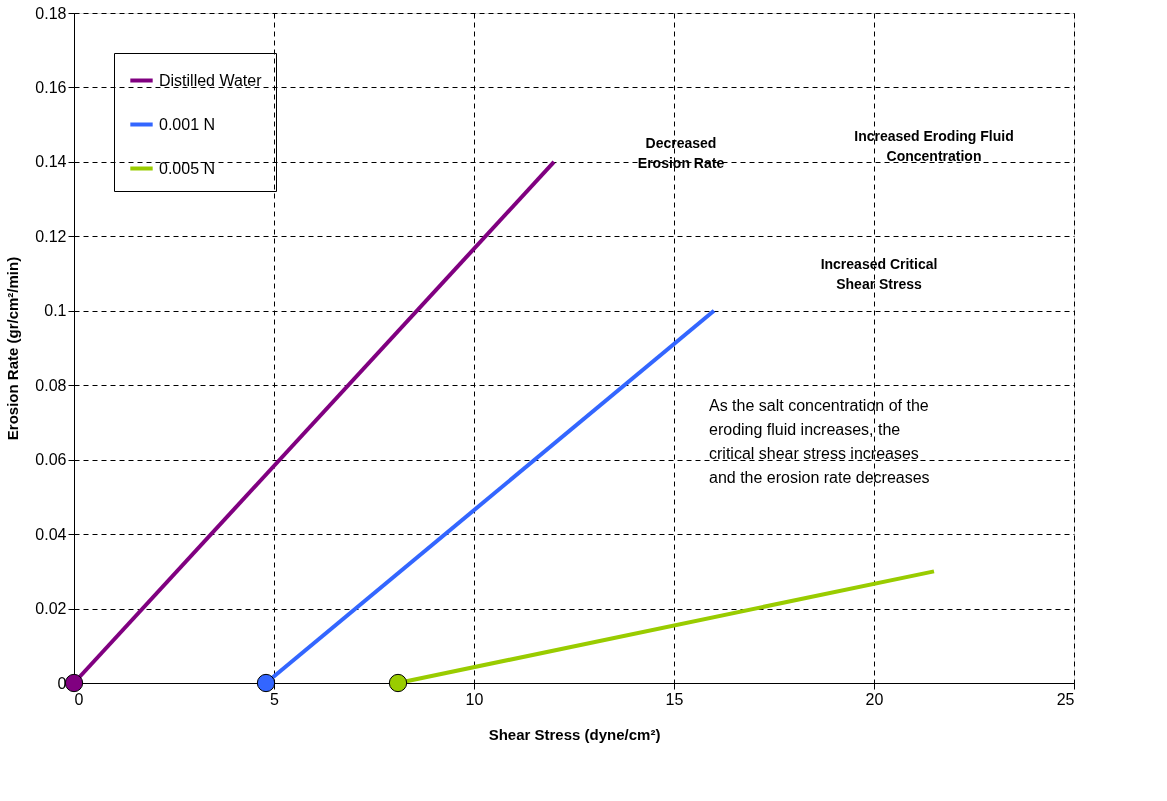  I want to click on y-tick-label: 0.16, so click(51, 87).